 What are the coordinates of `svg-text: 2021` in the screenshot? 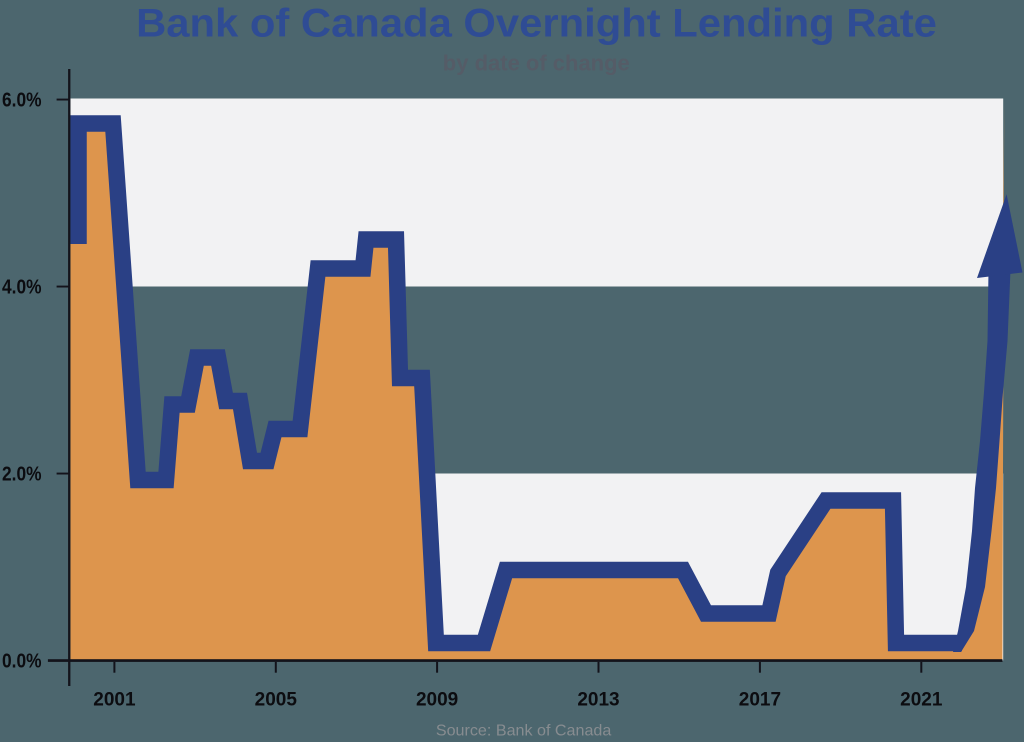 It's located at (921, 700).